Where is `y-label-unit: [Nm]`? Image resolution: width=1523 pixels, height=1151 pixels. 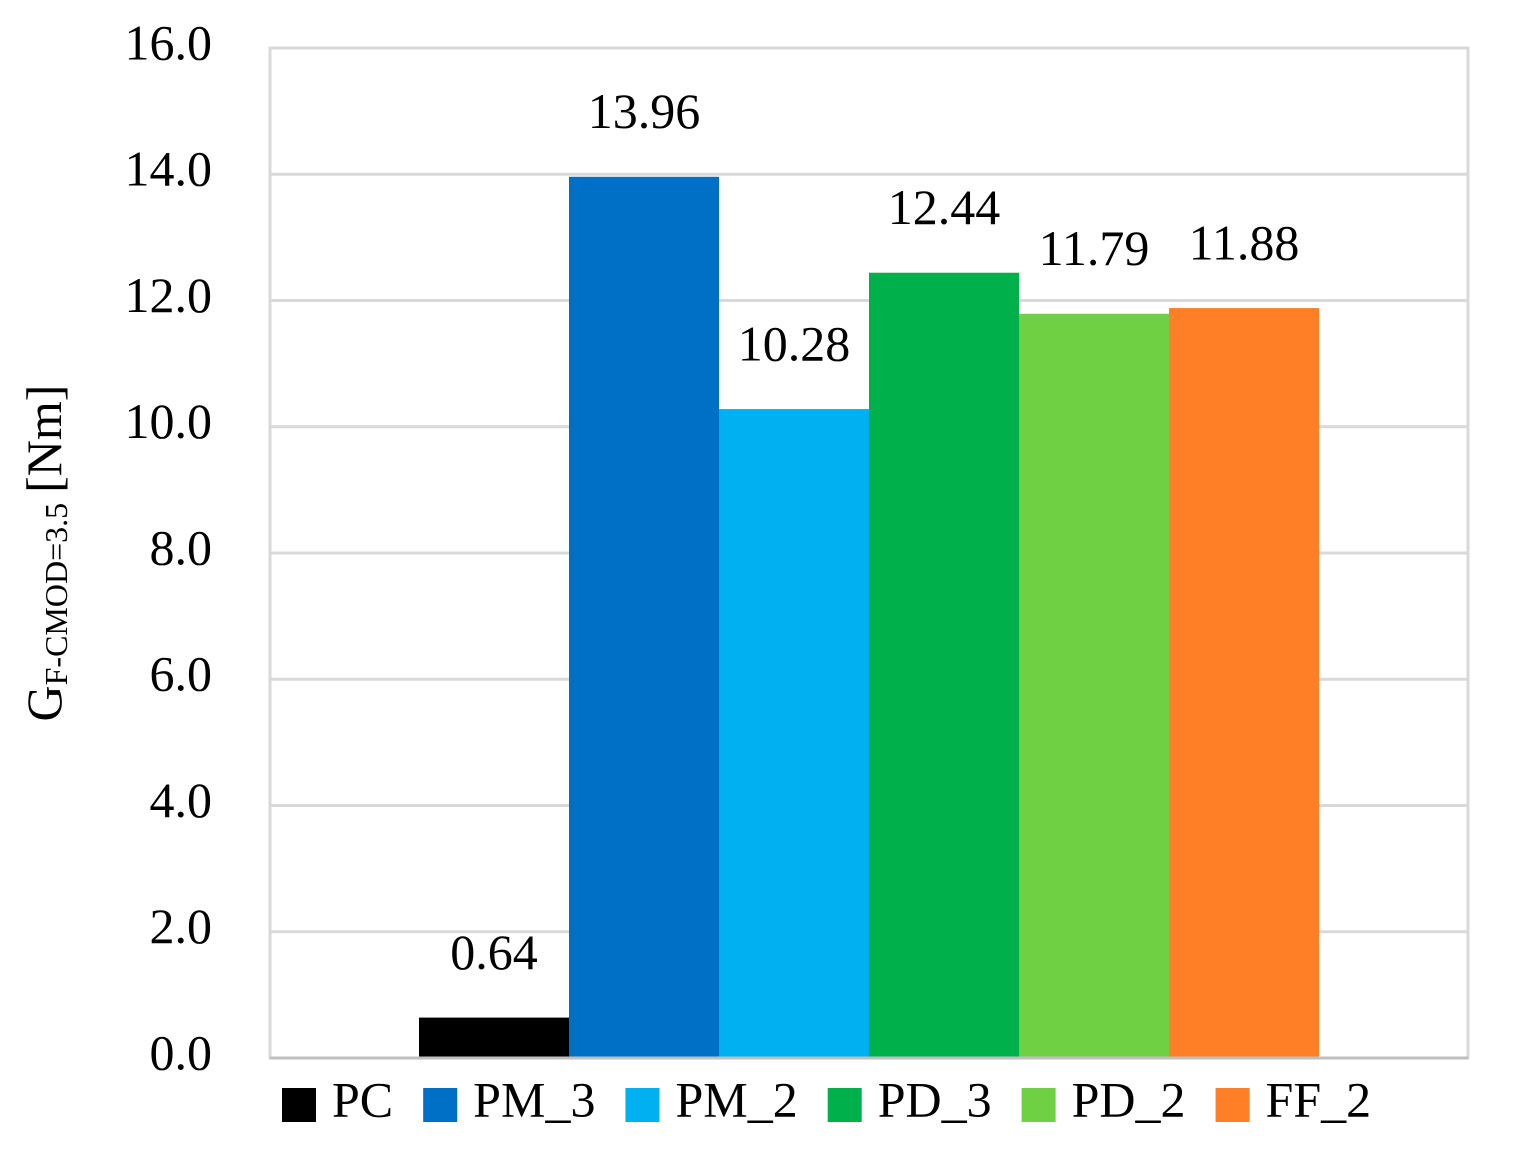 y-label-unit: [Nm] is located at coordinates (44, 439).